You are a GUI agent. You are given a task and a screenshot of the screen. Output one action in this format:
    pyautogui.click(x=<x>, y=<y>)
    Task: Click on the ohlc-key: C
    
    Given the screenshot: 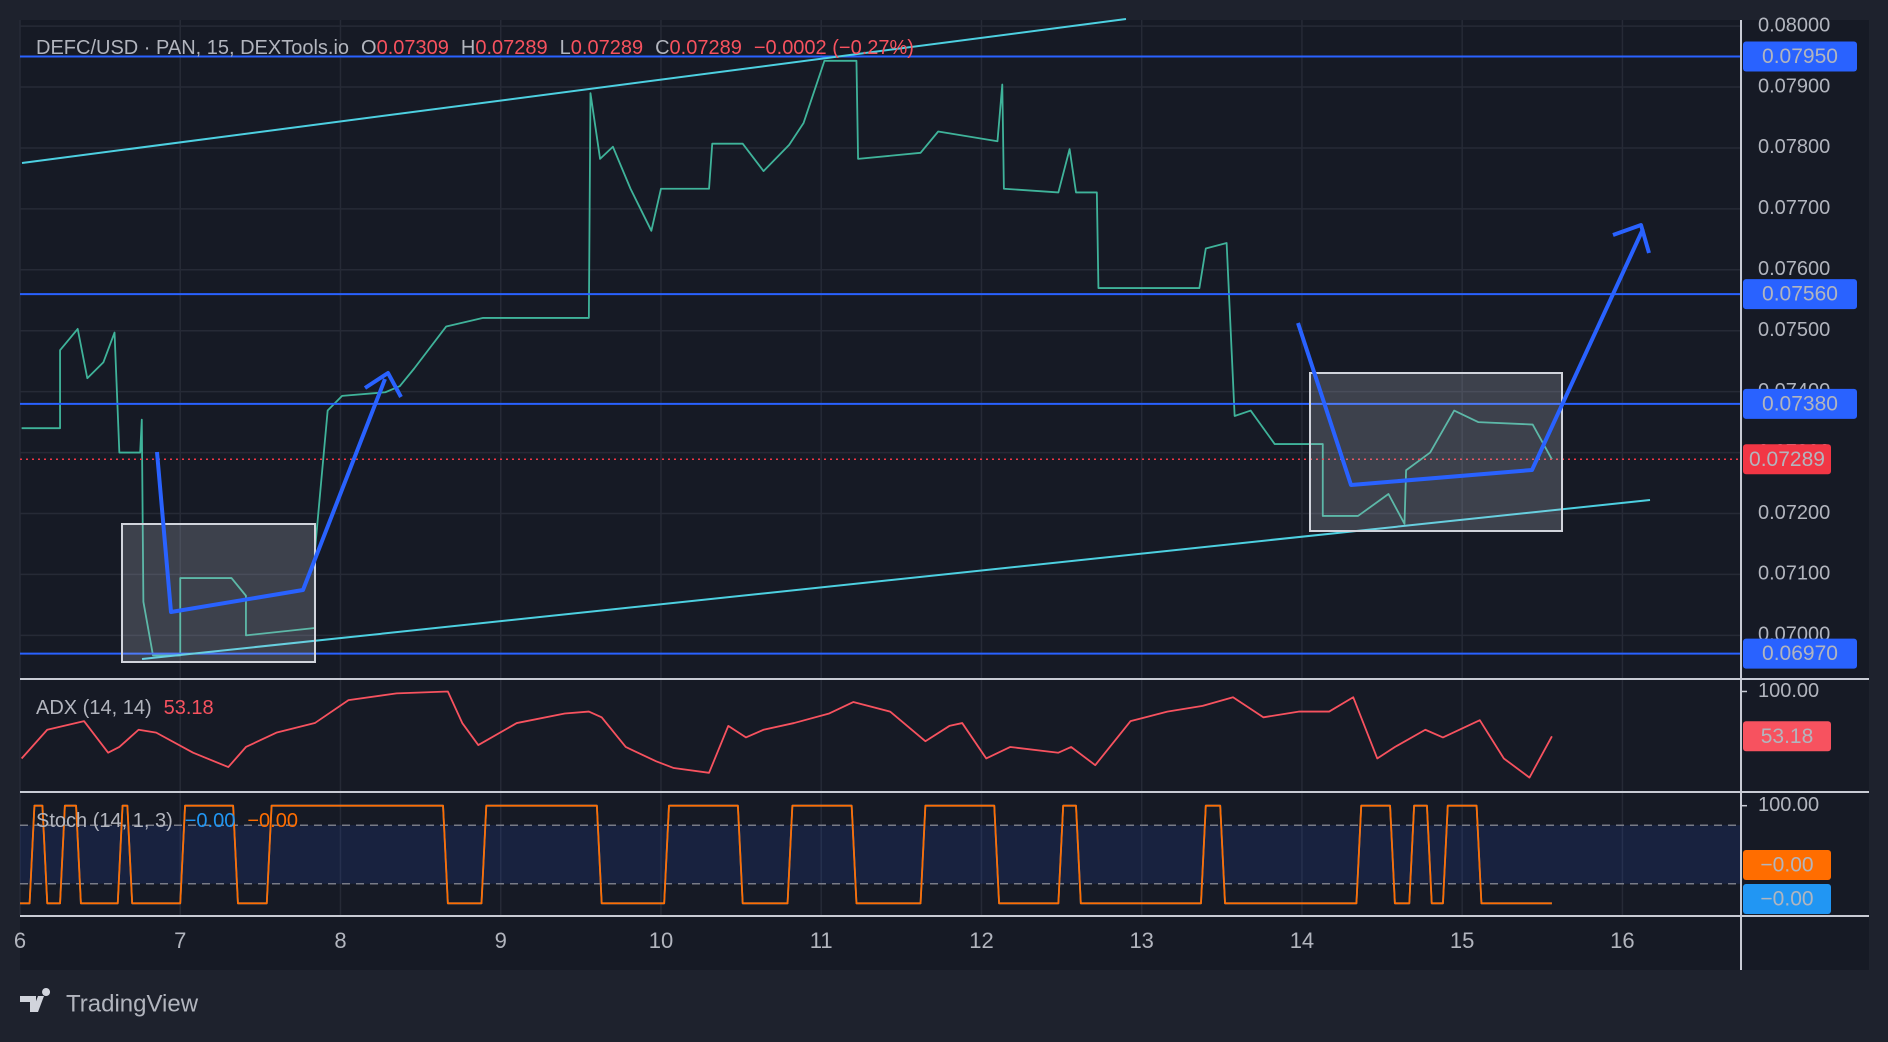 What is the action you would take?
    pyautogui.click(x=662, y=48)
    